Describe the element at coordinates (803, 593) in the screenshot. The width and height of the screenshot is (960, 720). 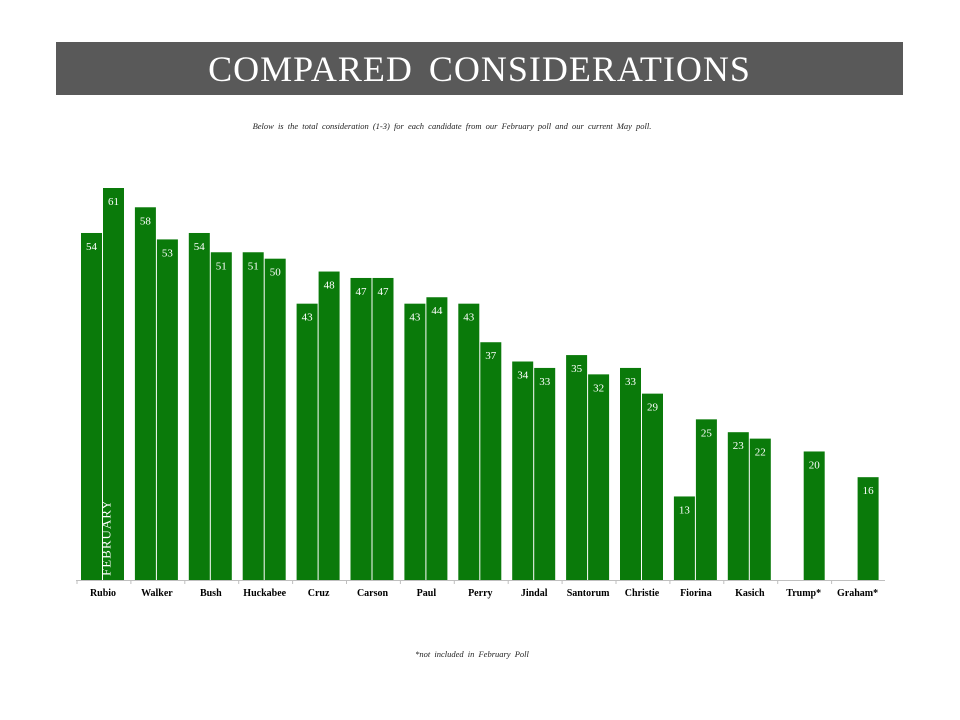
I see `category-label: Trump*` at that location.